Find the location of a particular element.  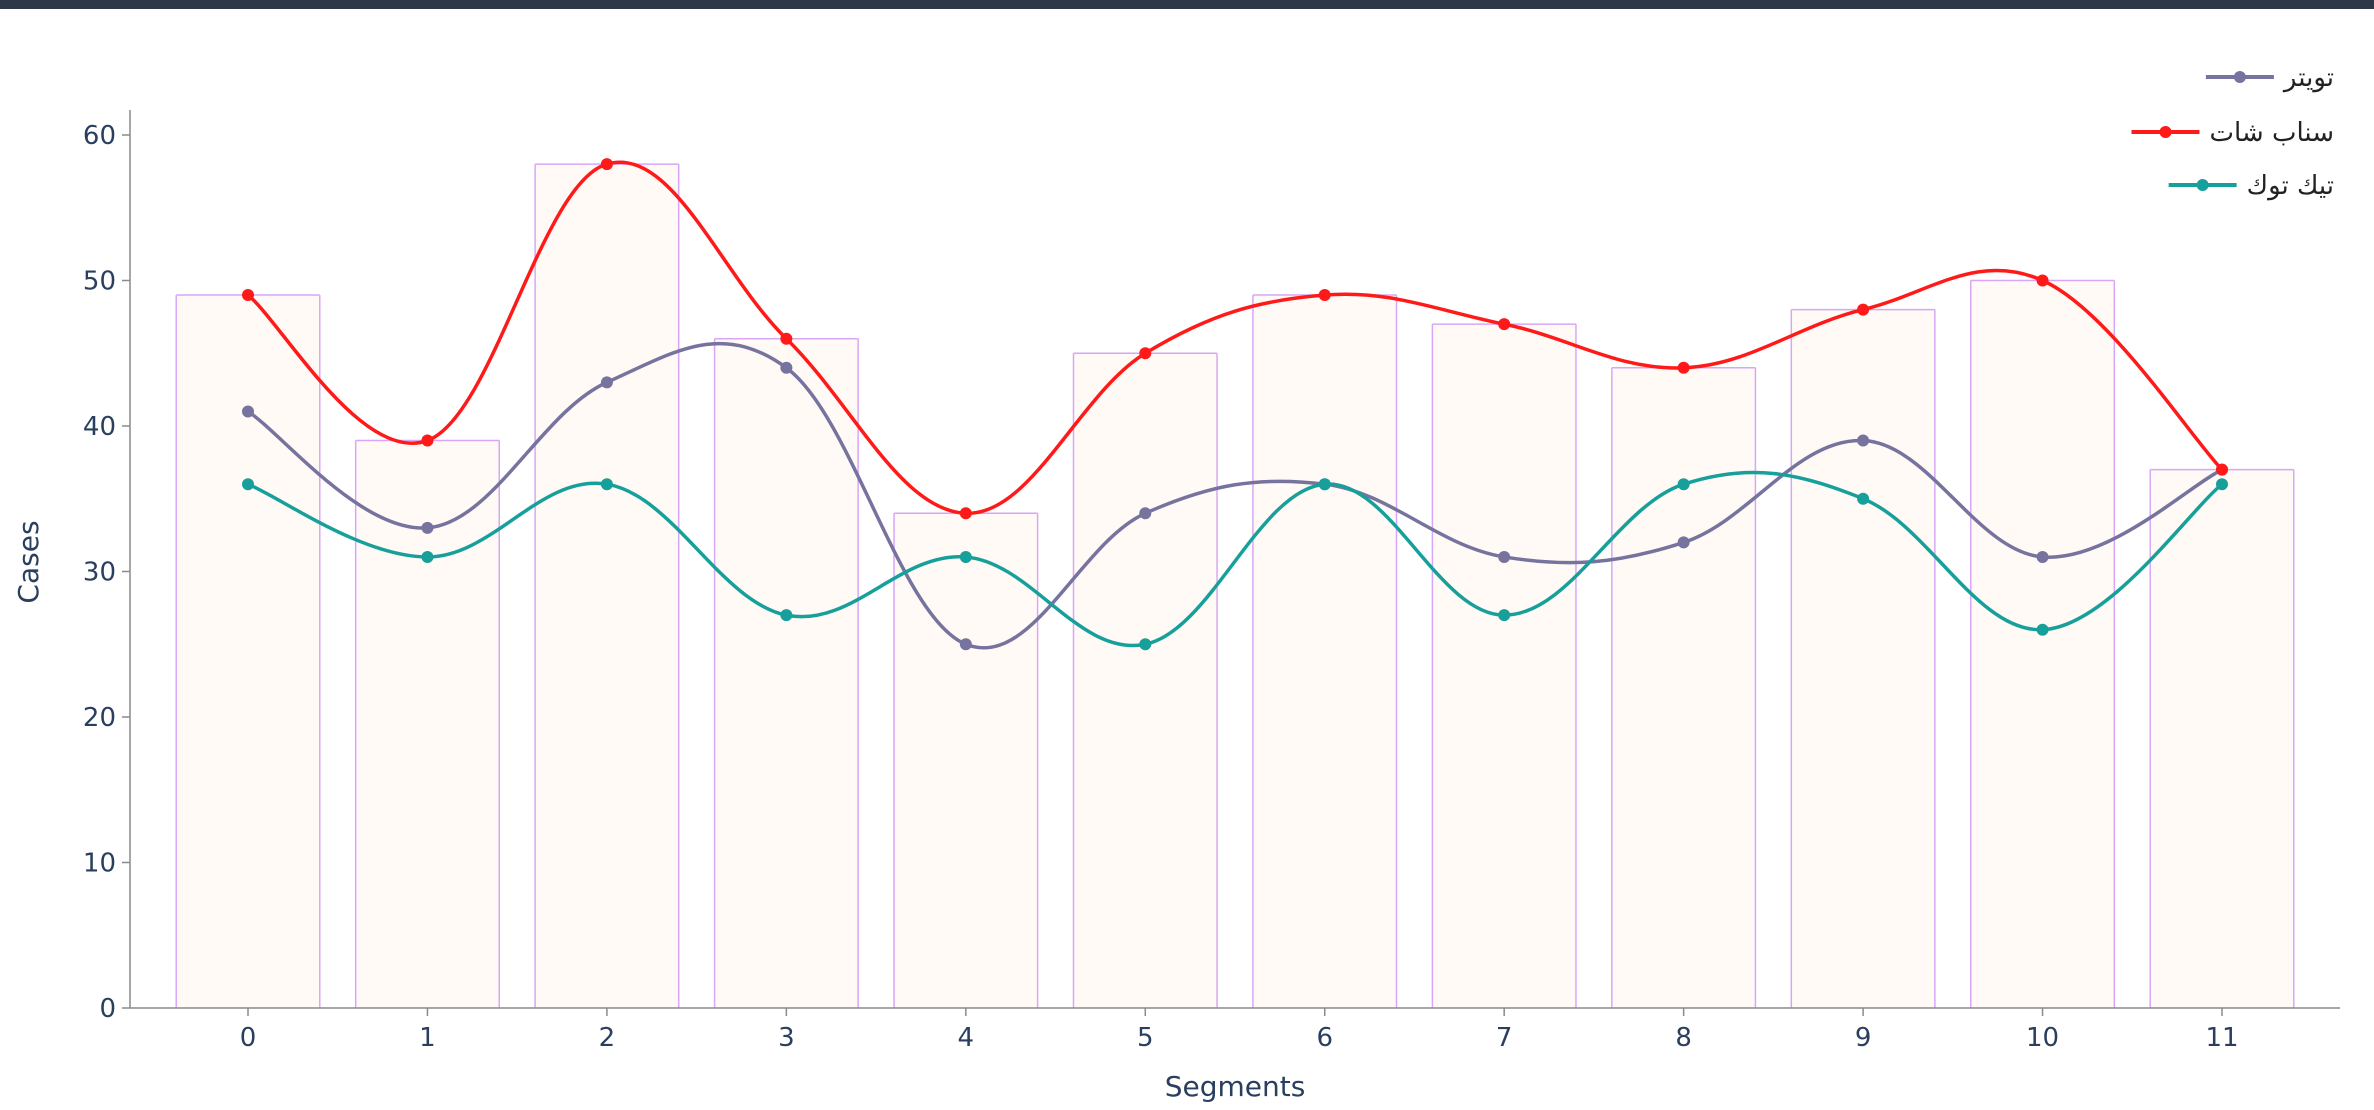

y-tick-label: 30 is located at coordinates (99, 573).